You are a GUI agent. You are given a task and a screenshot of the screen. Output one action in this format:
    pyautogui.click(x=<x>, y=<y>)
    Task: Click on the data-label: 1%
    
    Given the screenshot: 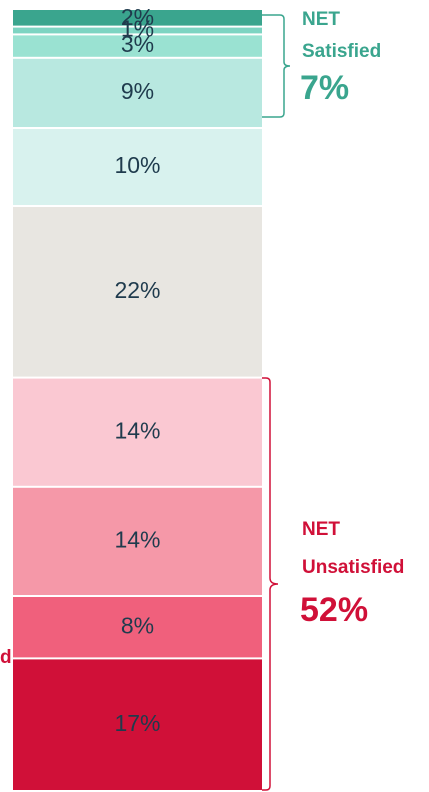 What is the action you would take?
    pyautogui.click(x=137, y=29)
    